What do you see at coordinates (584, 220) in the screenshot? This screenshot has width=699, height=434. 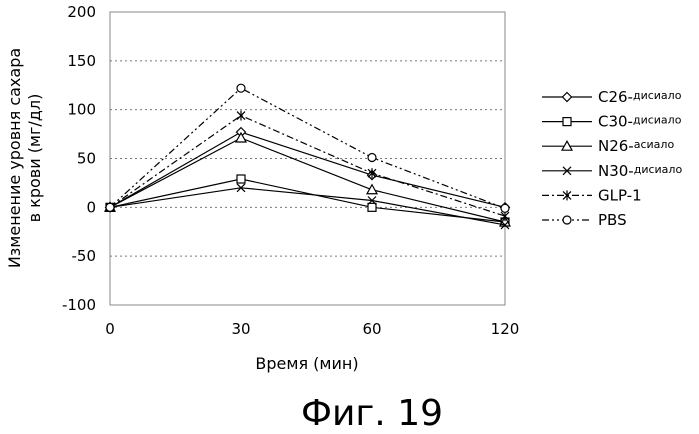 I see `legend-item: PBS` at bounding box center [584, 220].